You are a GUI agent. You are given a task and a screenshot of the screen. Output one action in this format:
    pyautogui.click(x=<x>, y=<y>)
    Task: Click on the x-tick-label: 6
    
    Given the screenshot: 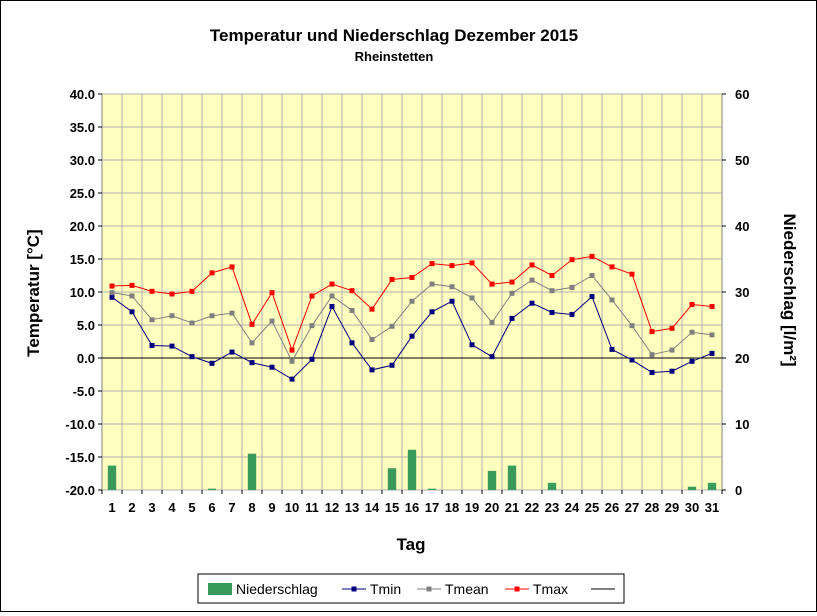 What is the action you would take?
    pyautogui.click(x=211, y=507)
    